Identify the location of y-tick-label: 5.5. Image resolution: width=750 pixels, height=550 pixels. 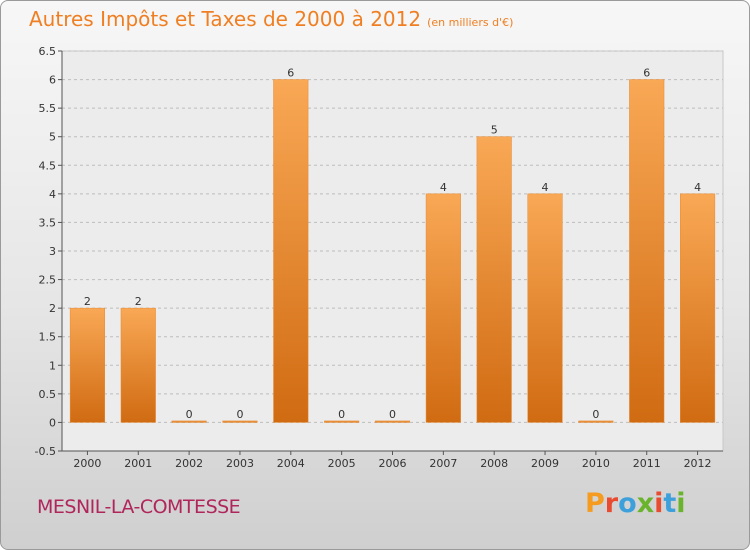
(48, 108).